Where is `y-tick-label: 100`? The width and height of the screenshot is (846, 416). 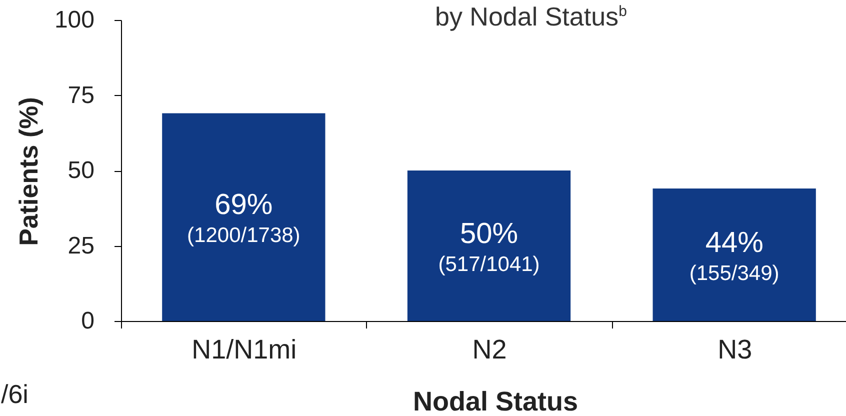
y-tick-label: 100 is located at coordinates (74, 20).